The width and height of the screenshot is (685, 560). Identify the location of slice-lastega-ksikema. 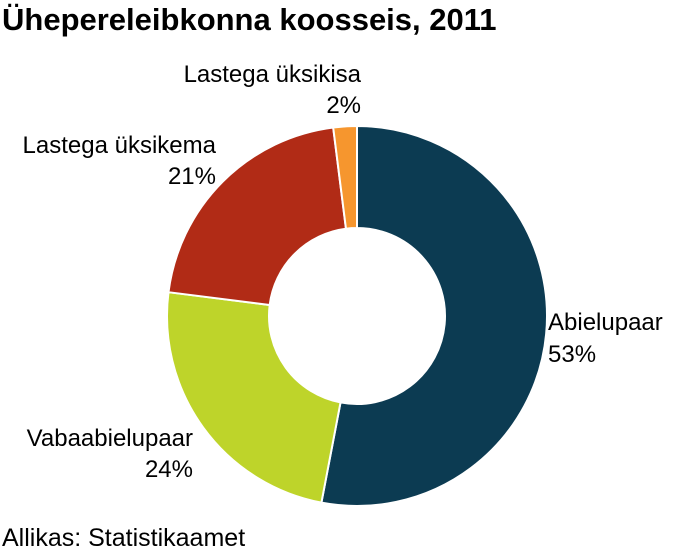
(257, 216).